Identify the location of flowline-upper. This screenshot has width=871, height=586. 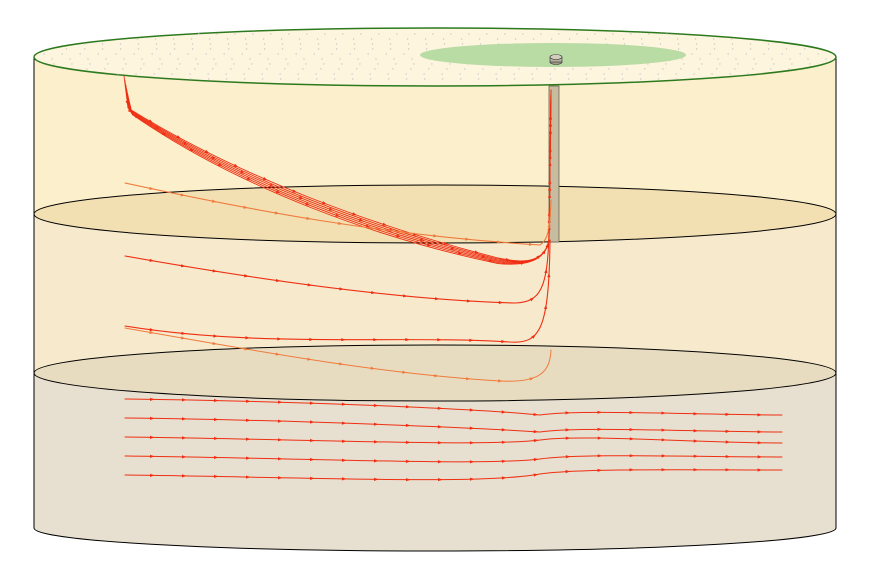
(338, 214).